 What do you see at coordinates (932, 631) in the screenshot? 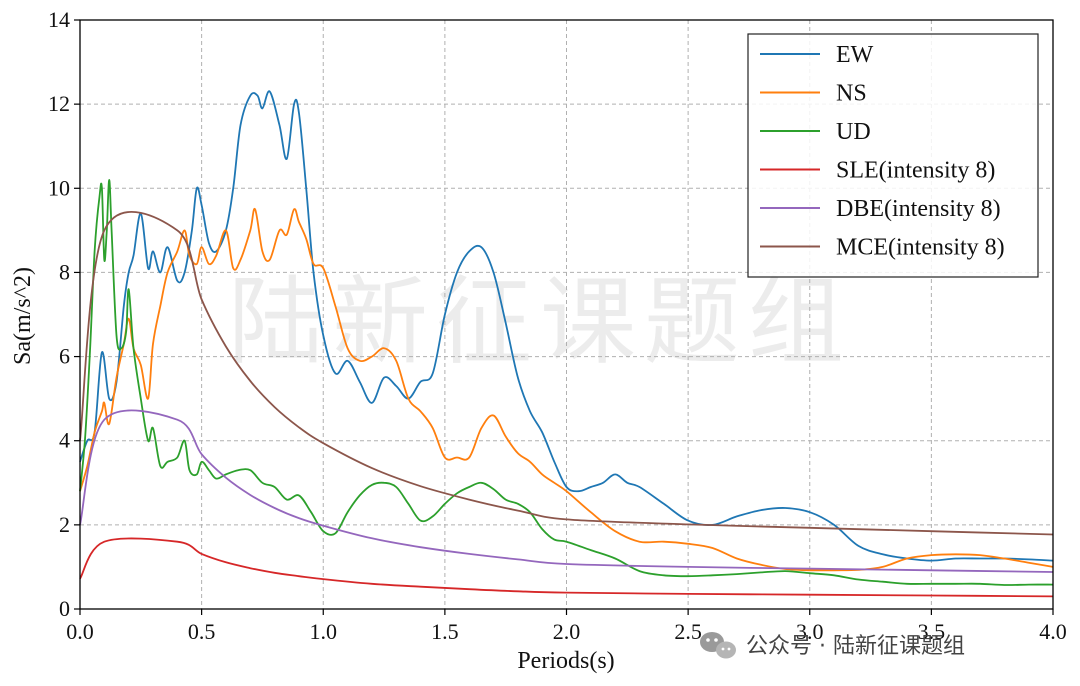
I see `x-tick-label: 3.5` at bounding box center [932, 631].